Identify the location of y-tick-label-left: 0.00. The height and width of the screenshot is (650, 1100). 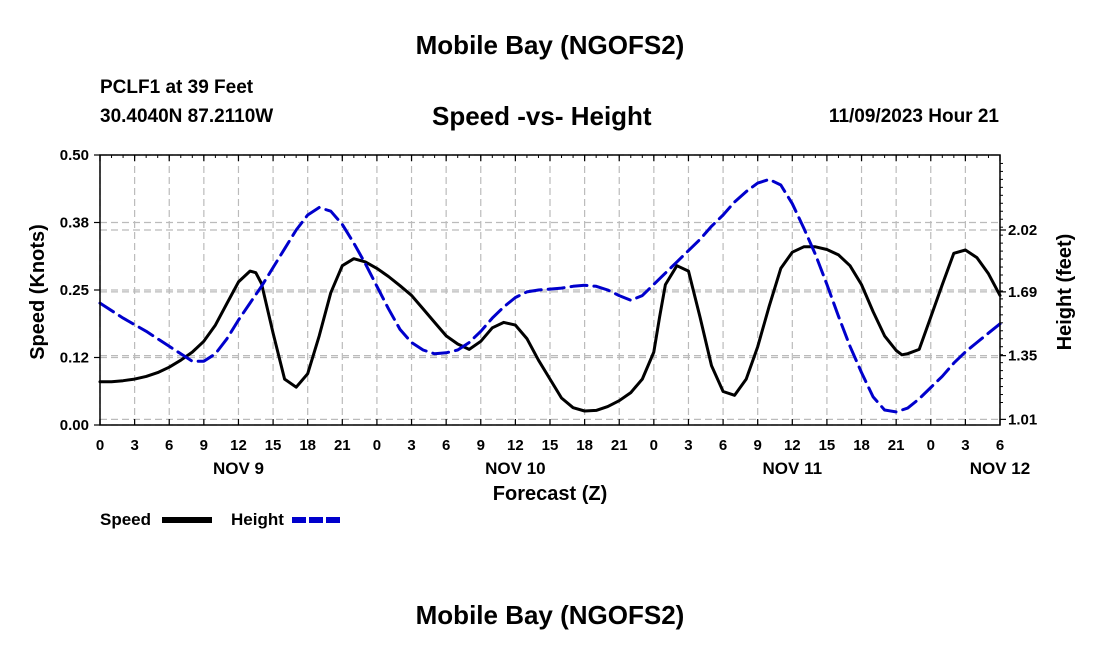
(74, 425).